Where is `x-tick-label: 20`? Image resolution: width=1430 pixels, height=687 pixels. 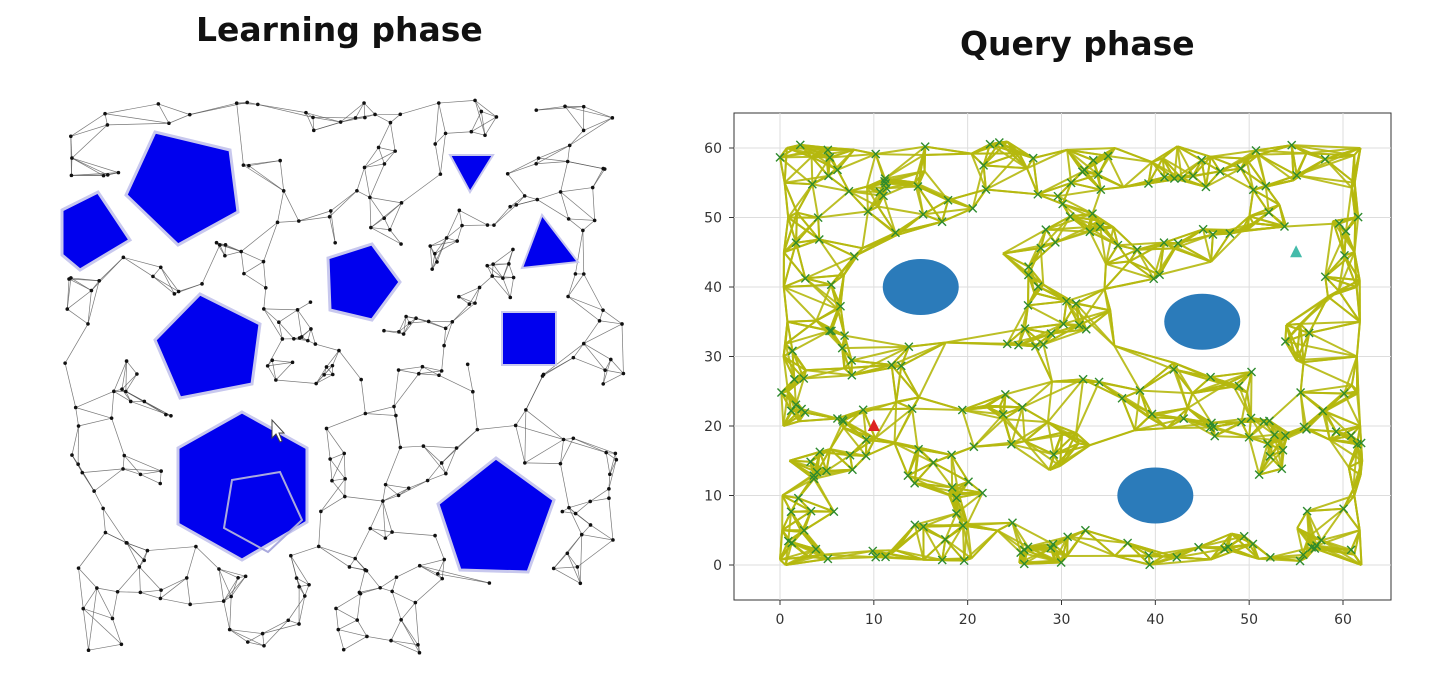
x-tick-label: 20 is located at coordinates (968, 620).